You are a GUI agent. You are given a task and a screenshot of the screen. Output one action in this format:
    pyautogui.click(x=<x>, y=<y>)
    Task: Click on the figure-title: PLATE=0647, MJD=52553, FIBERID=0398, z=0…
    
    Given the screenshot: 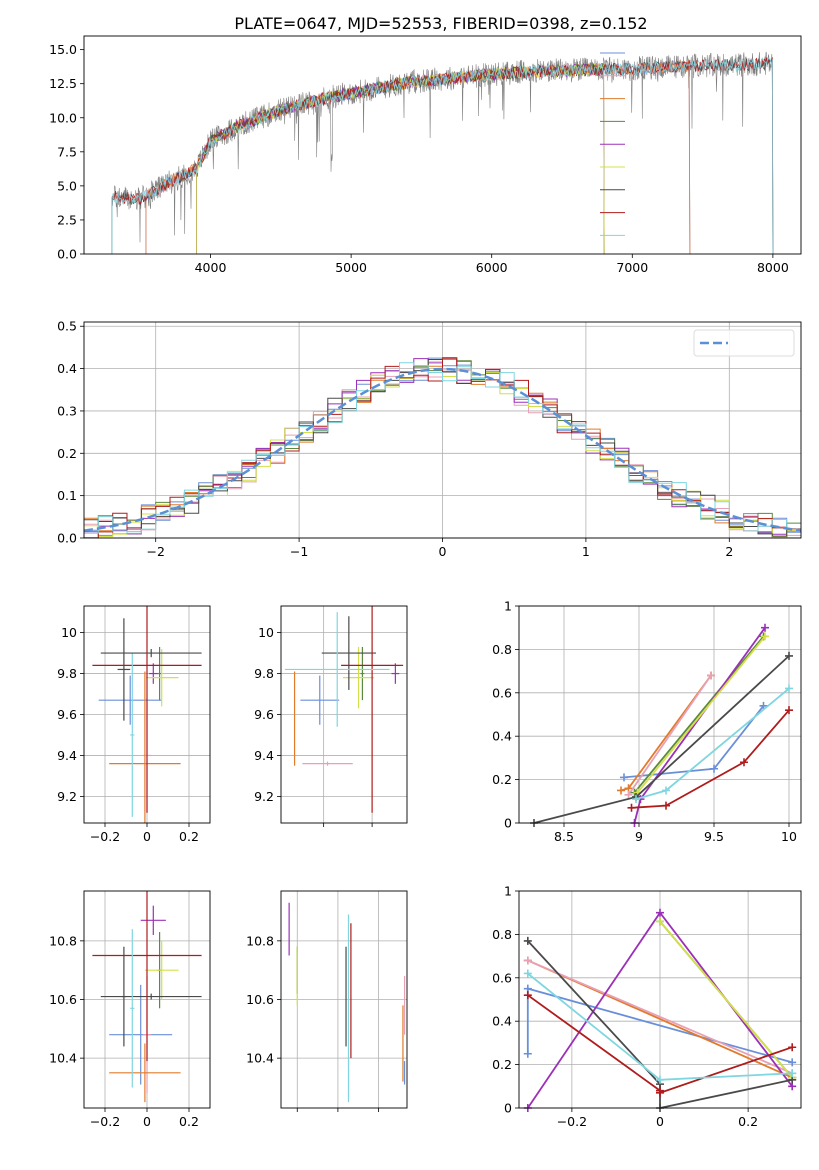 What is the action you would take?
    pyautogui.click(x=440, y=23)
    